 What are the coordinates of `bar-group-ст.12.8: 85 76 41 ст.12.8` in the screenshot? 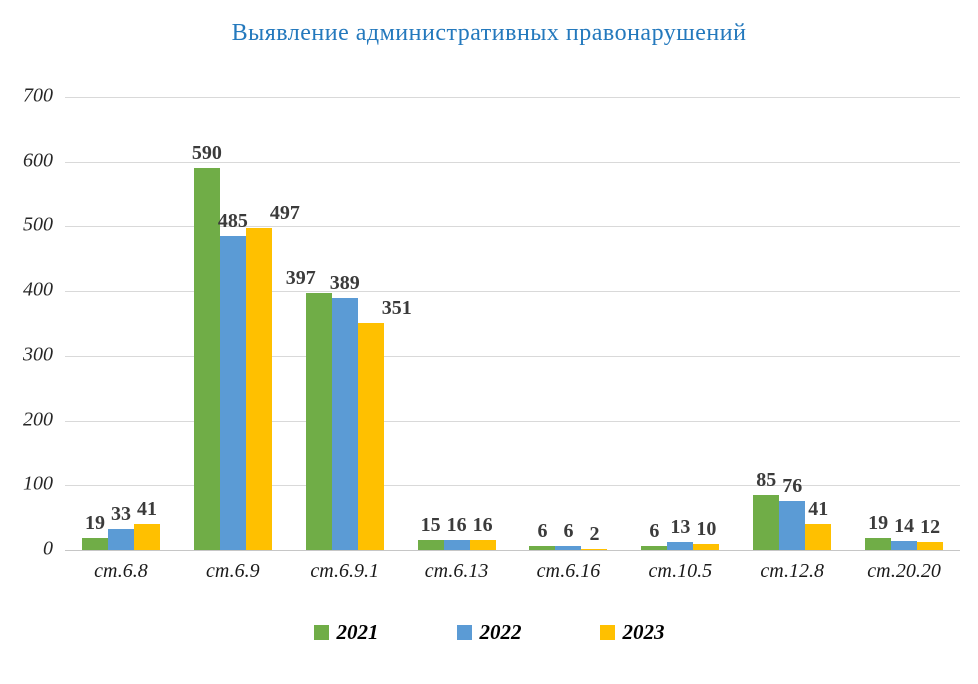 It's located at (792, 339).